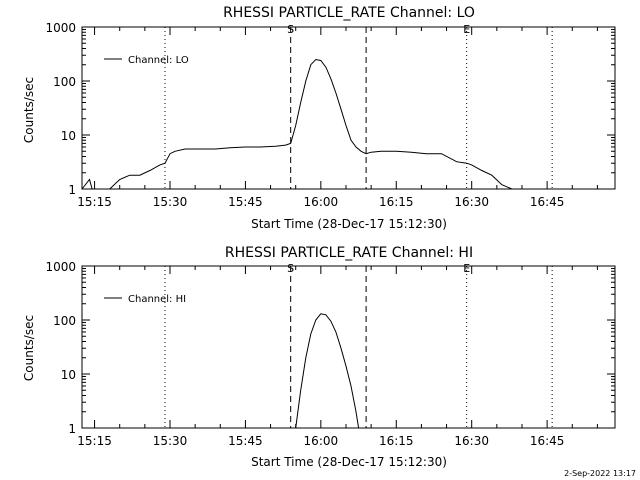  I want to click on legend-label: Channel: LO, so click(158, 60).